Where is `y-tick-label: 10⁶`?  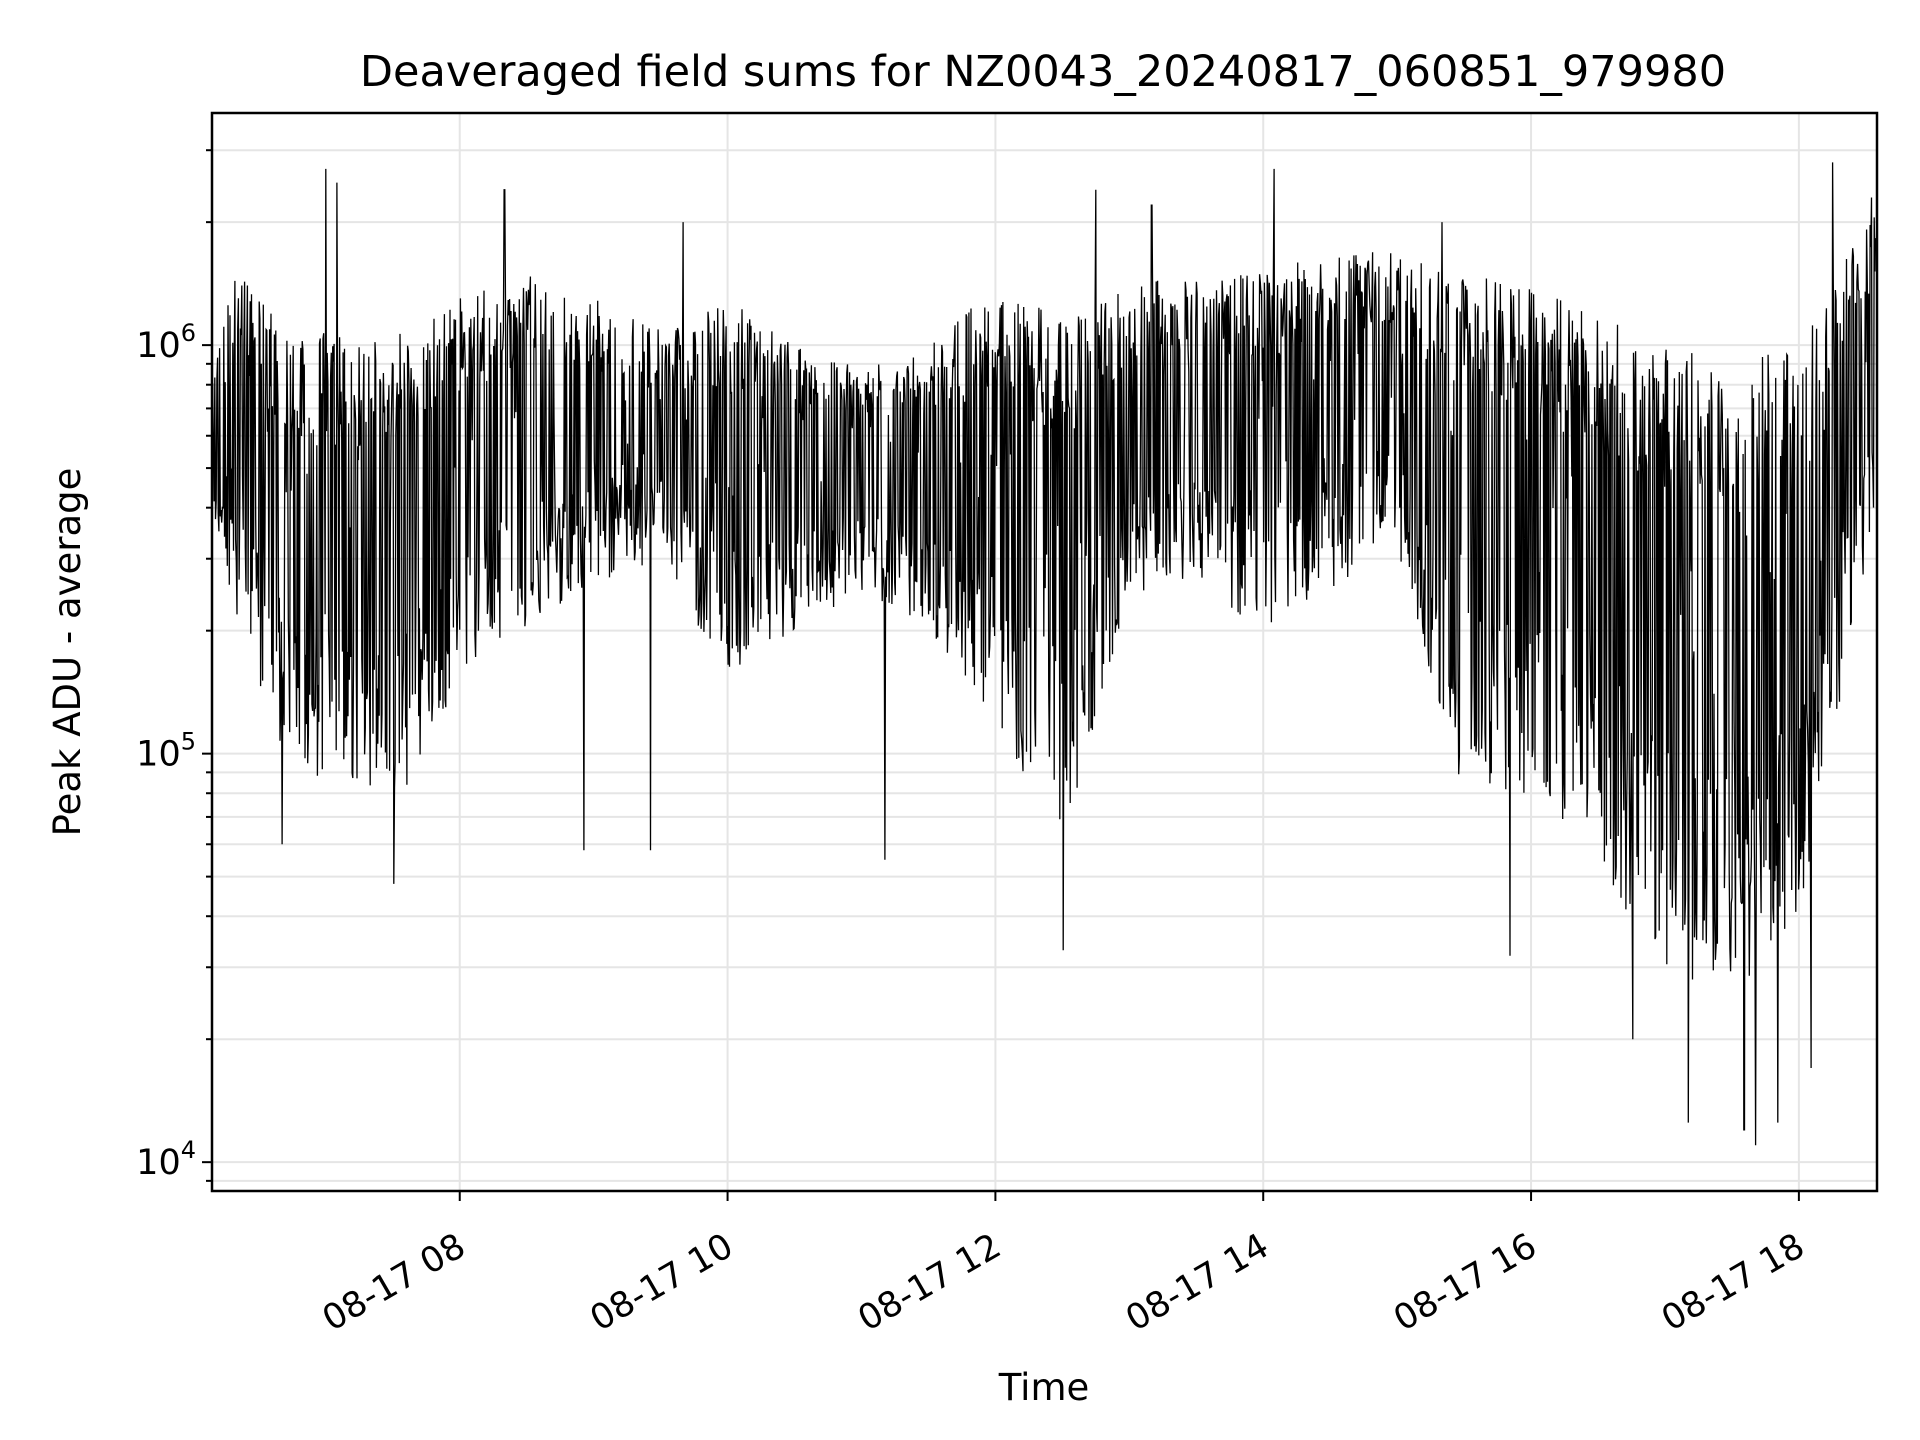 y-tick-label: 10⁶ is located at coordinates (166, 342).